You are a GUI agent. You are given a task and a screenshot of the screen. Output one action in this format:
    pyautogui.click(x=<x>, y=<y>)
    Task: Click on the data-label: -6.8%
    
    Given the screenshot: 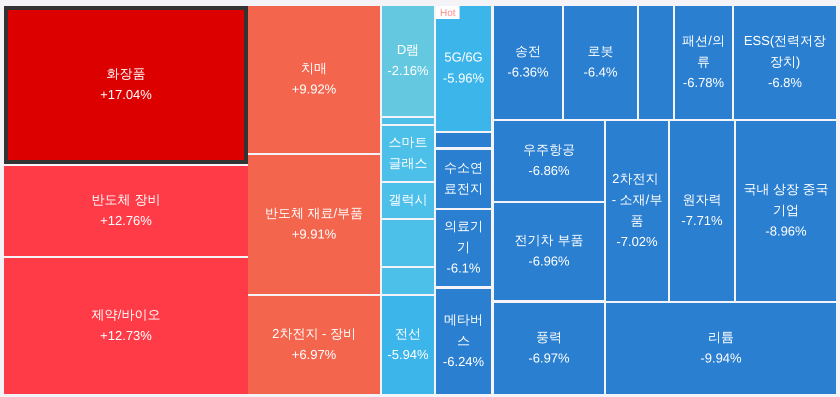 What is the action you would take?
    pyautogui.click(x=785, y=82)
    